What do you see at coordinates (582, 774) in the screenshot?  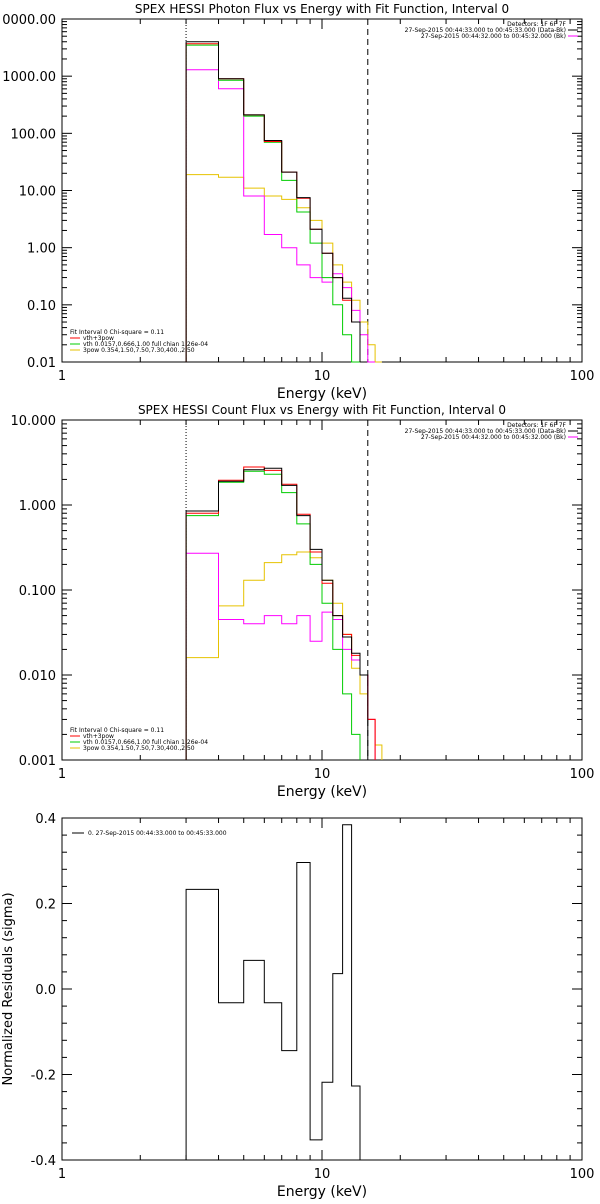 I see `chart-1-xtick-label: 100` at bounding box center [582, 774].